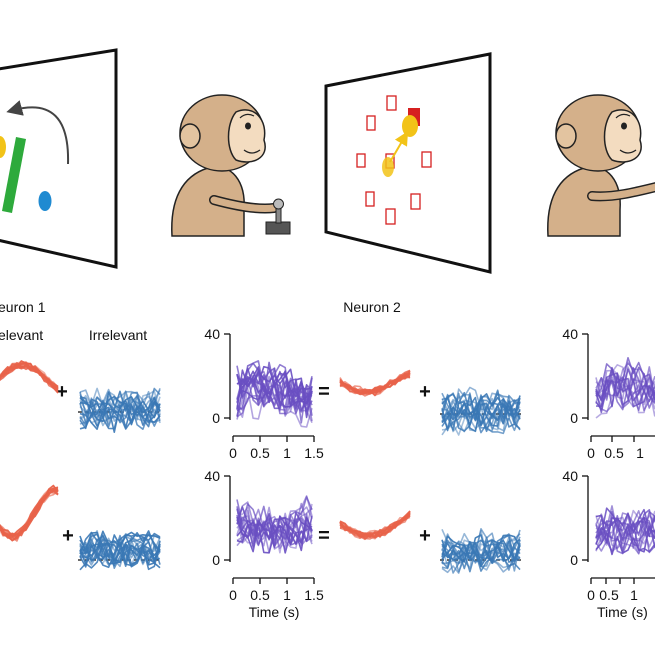 Image resolution: width=655 pixels, height=655 pixels. Describe the element at coordinates (609, 595) in the screenshot. I see `x-tick-05-right-bottom: 0.5` at that location.